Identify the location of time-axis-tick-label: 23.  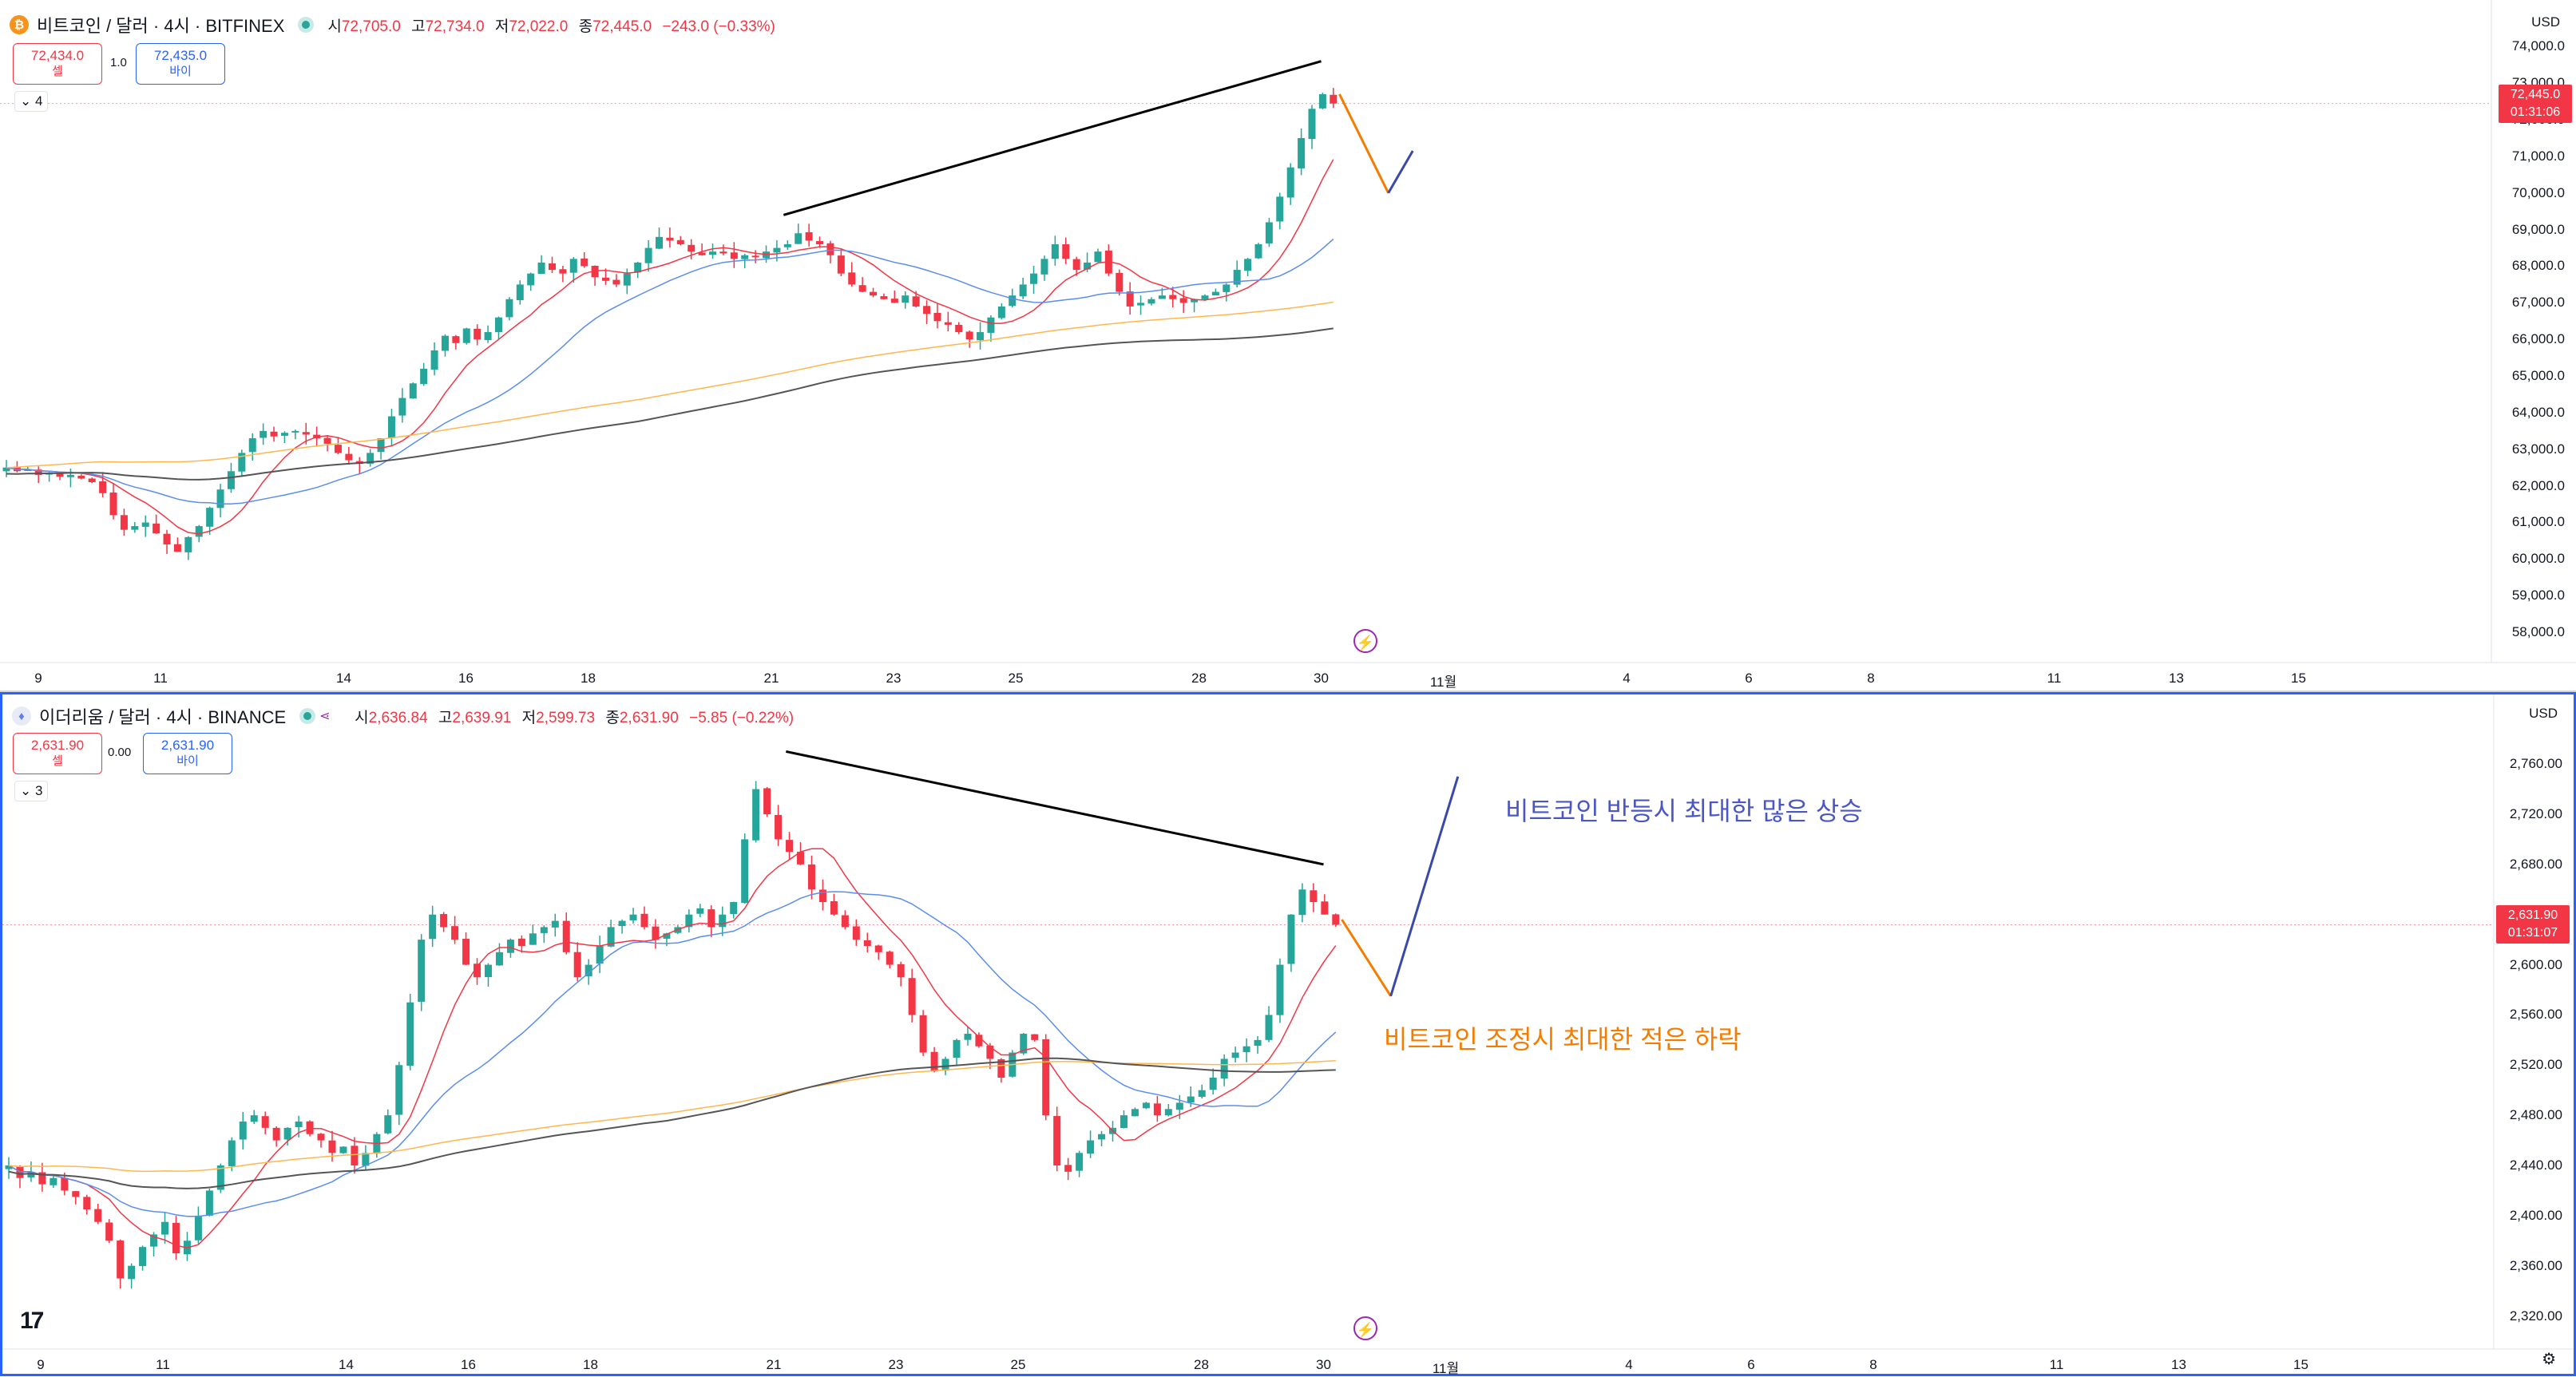
(894, 678).